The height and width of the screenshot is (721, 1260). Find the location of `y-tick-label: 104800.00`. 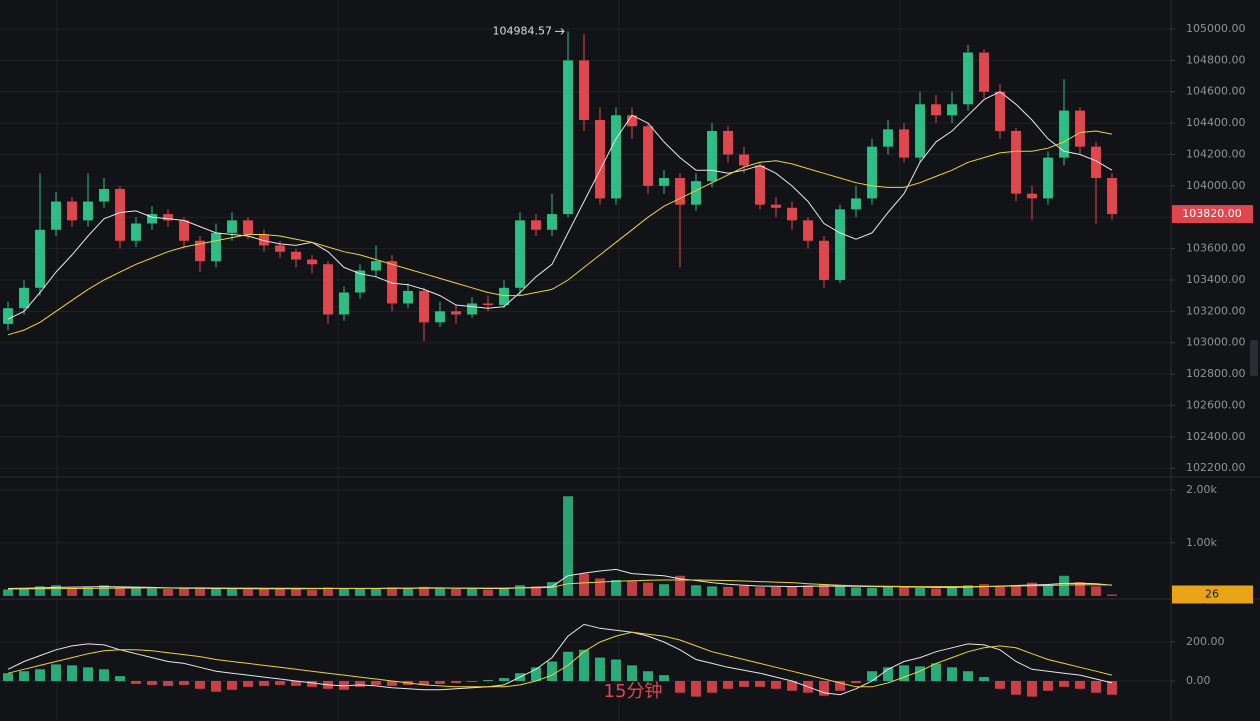

y-tick-label: 104800.00 is located at coordinates (1216, 59).